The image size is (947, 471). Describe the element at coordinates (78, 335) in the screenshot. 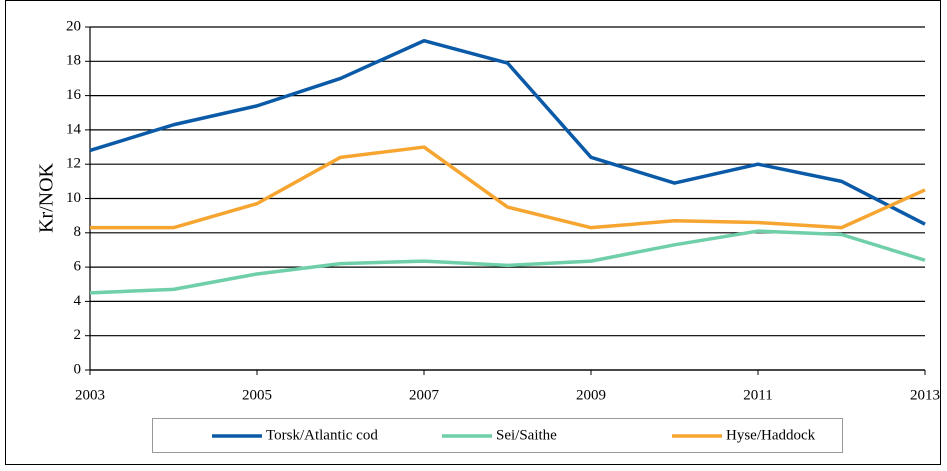

I see `y-tick-label: 2` at that location.